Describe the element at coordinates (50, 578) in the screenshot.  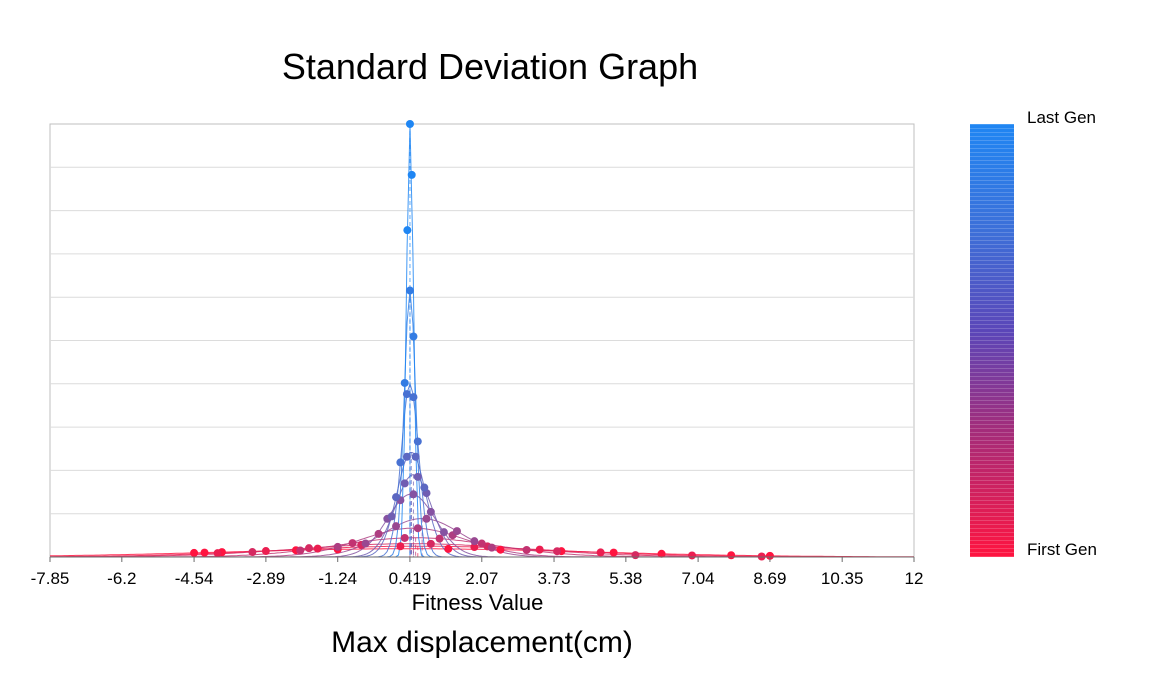
I see `x-tick-label: -7.85` at that location.